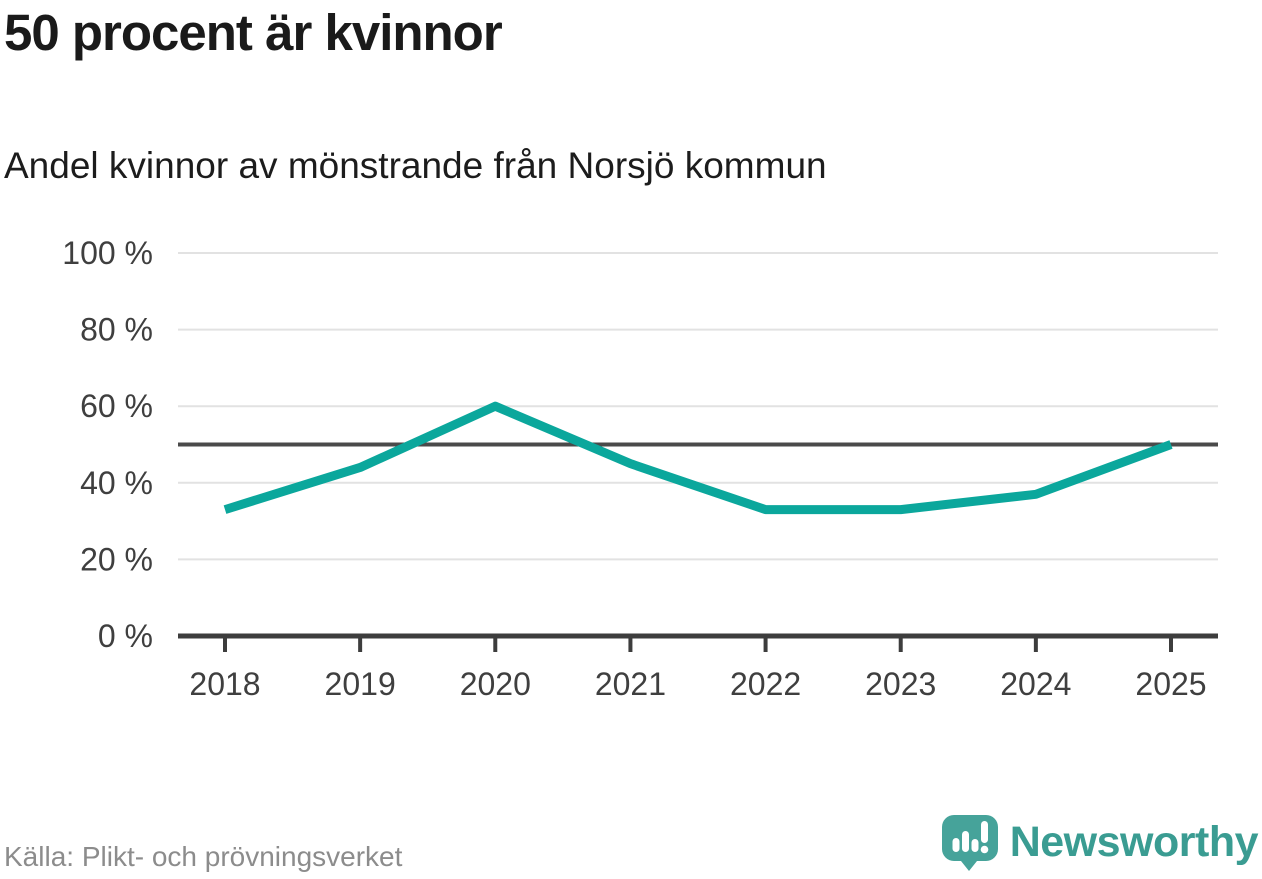  I want to click on source-note: Källa: Plikt- och prövningsverket, so click(203, 856).